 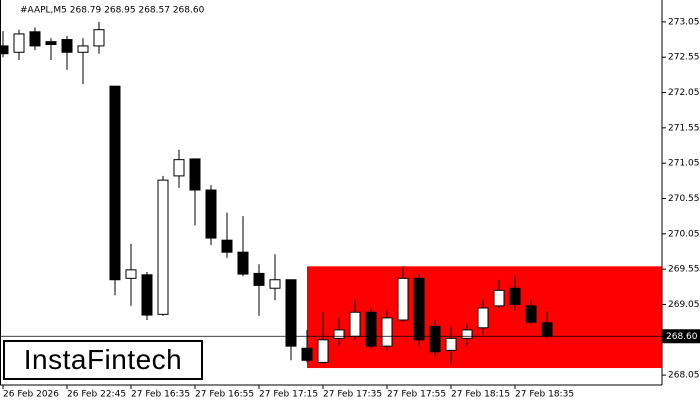 What do you see at coordinates (480, 395) in the screenshot?
I see `x-tick-label: 27 Feb 18:15` at bounding box center [480, 395].